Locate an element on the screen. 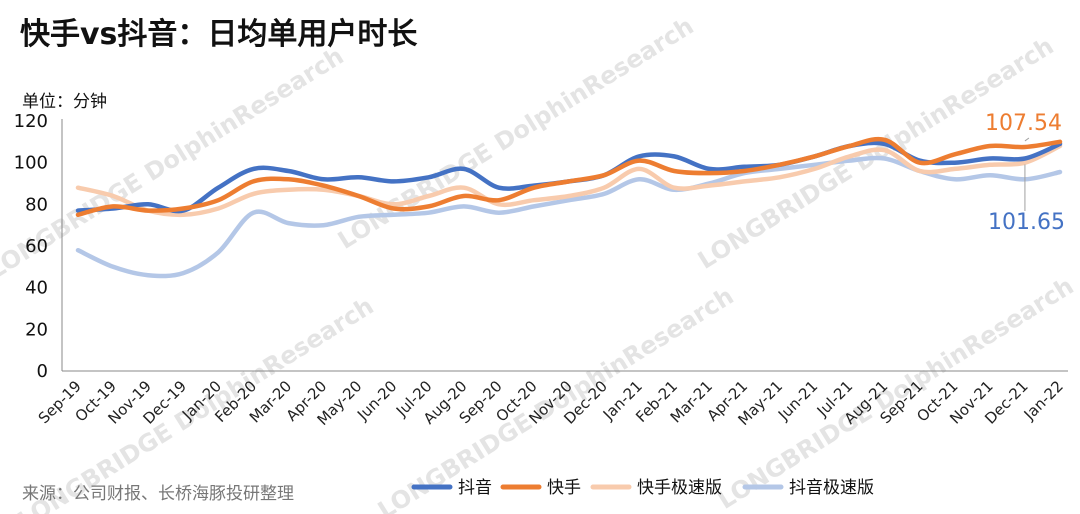 The height and width of the screenshot is (514, 1080). y-tick-label: 80 is located at coordinates (36, 204).